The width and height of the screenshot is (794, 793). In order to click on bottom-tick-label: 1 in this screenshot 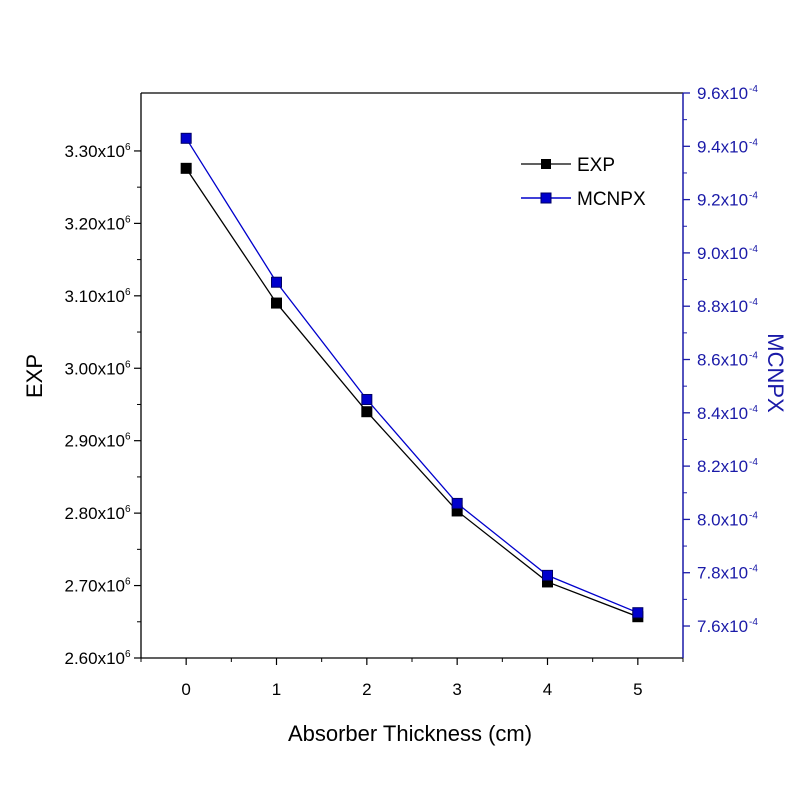, I will do `click(276, 689)`.